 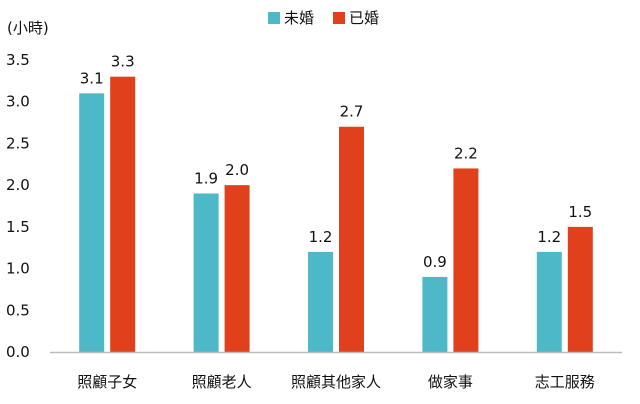 What do you see at coordinates (450, 382) in the screenshot?
I see `x-category-label: 做家事` at bounding box center [450, 382].